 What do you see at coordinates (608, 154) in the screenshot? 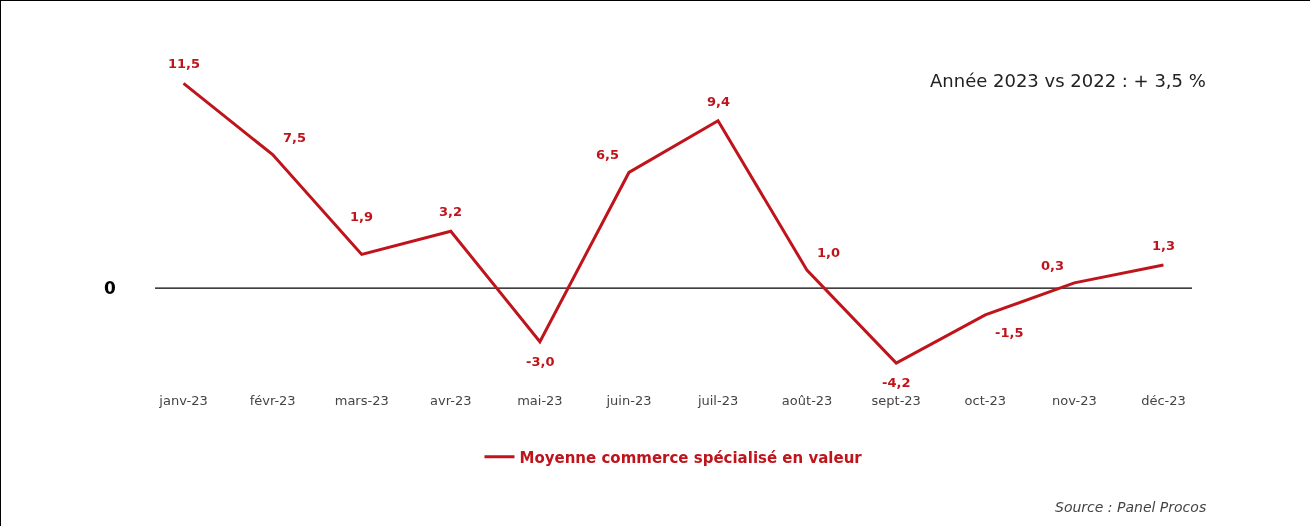
I see `data-label: 6,5` at bounding box center [608, 154].